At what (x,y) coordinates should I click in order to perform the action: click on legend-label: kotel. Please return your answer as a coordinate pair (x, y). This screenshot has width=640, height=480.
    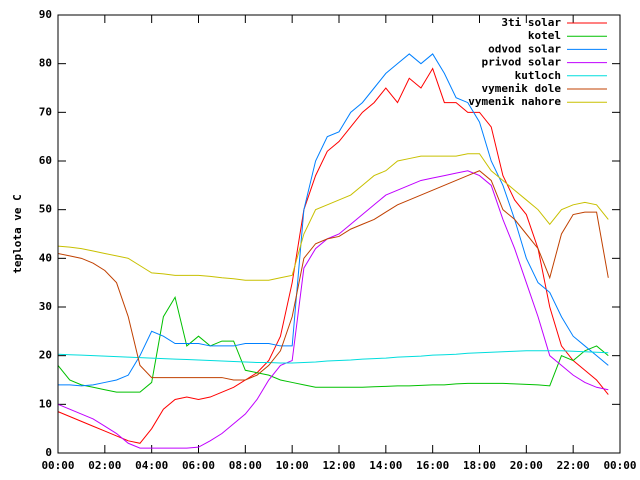
    Looking at the image, I should click on (544, 35).